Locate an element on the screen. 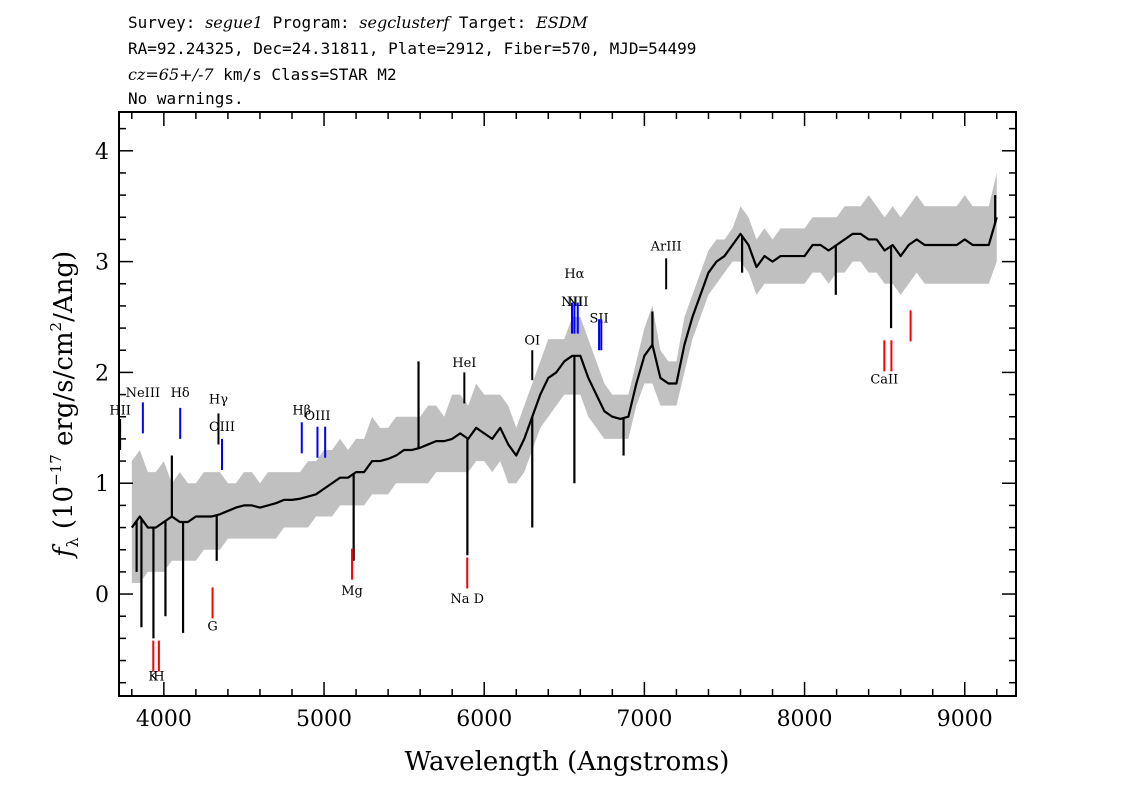  emission-line-label: SII is located at coordinates (598, 319).